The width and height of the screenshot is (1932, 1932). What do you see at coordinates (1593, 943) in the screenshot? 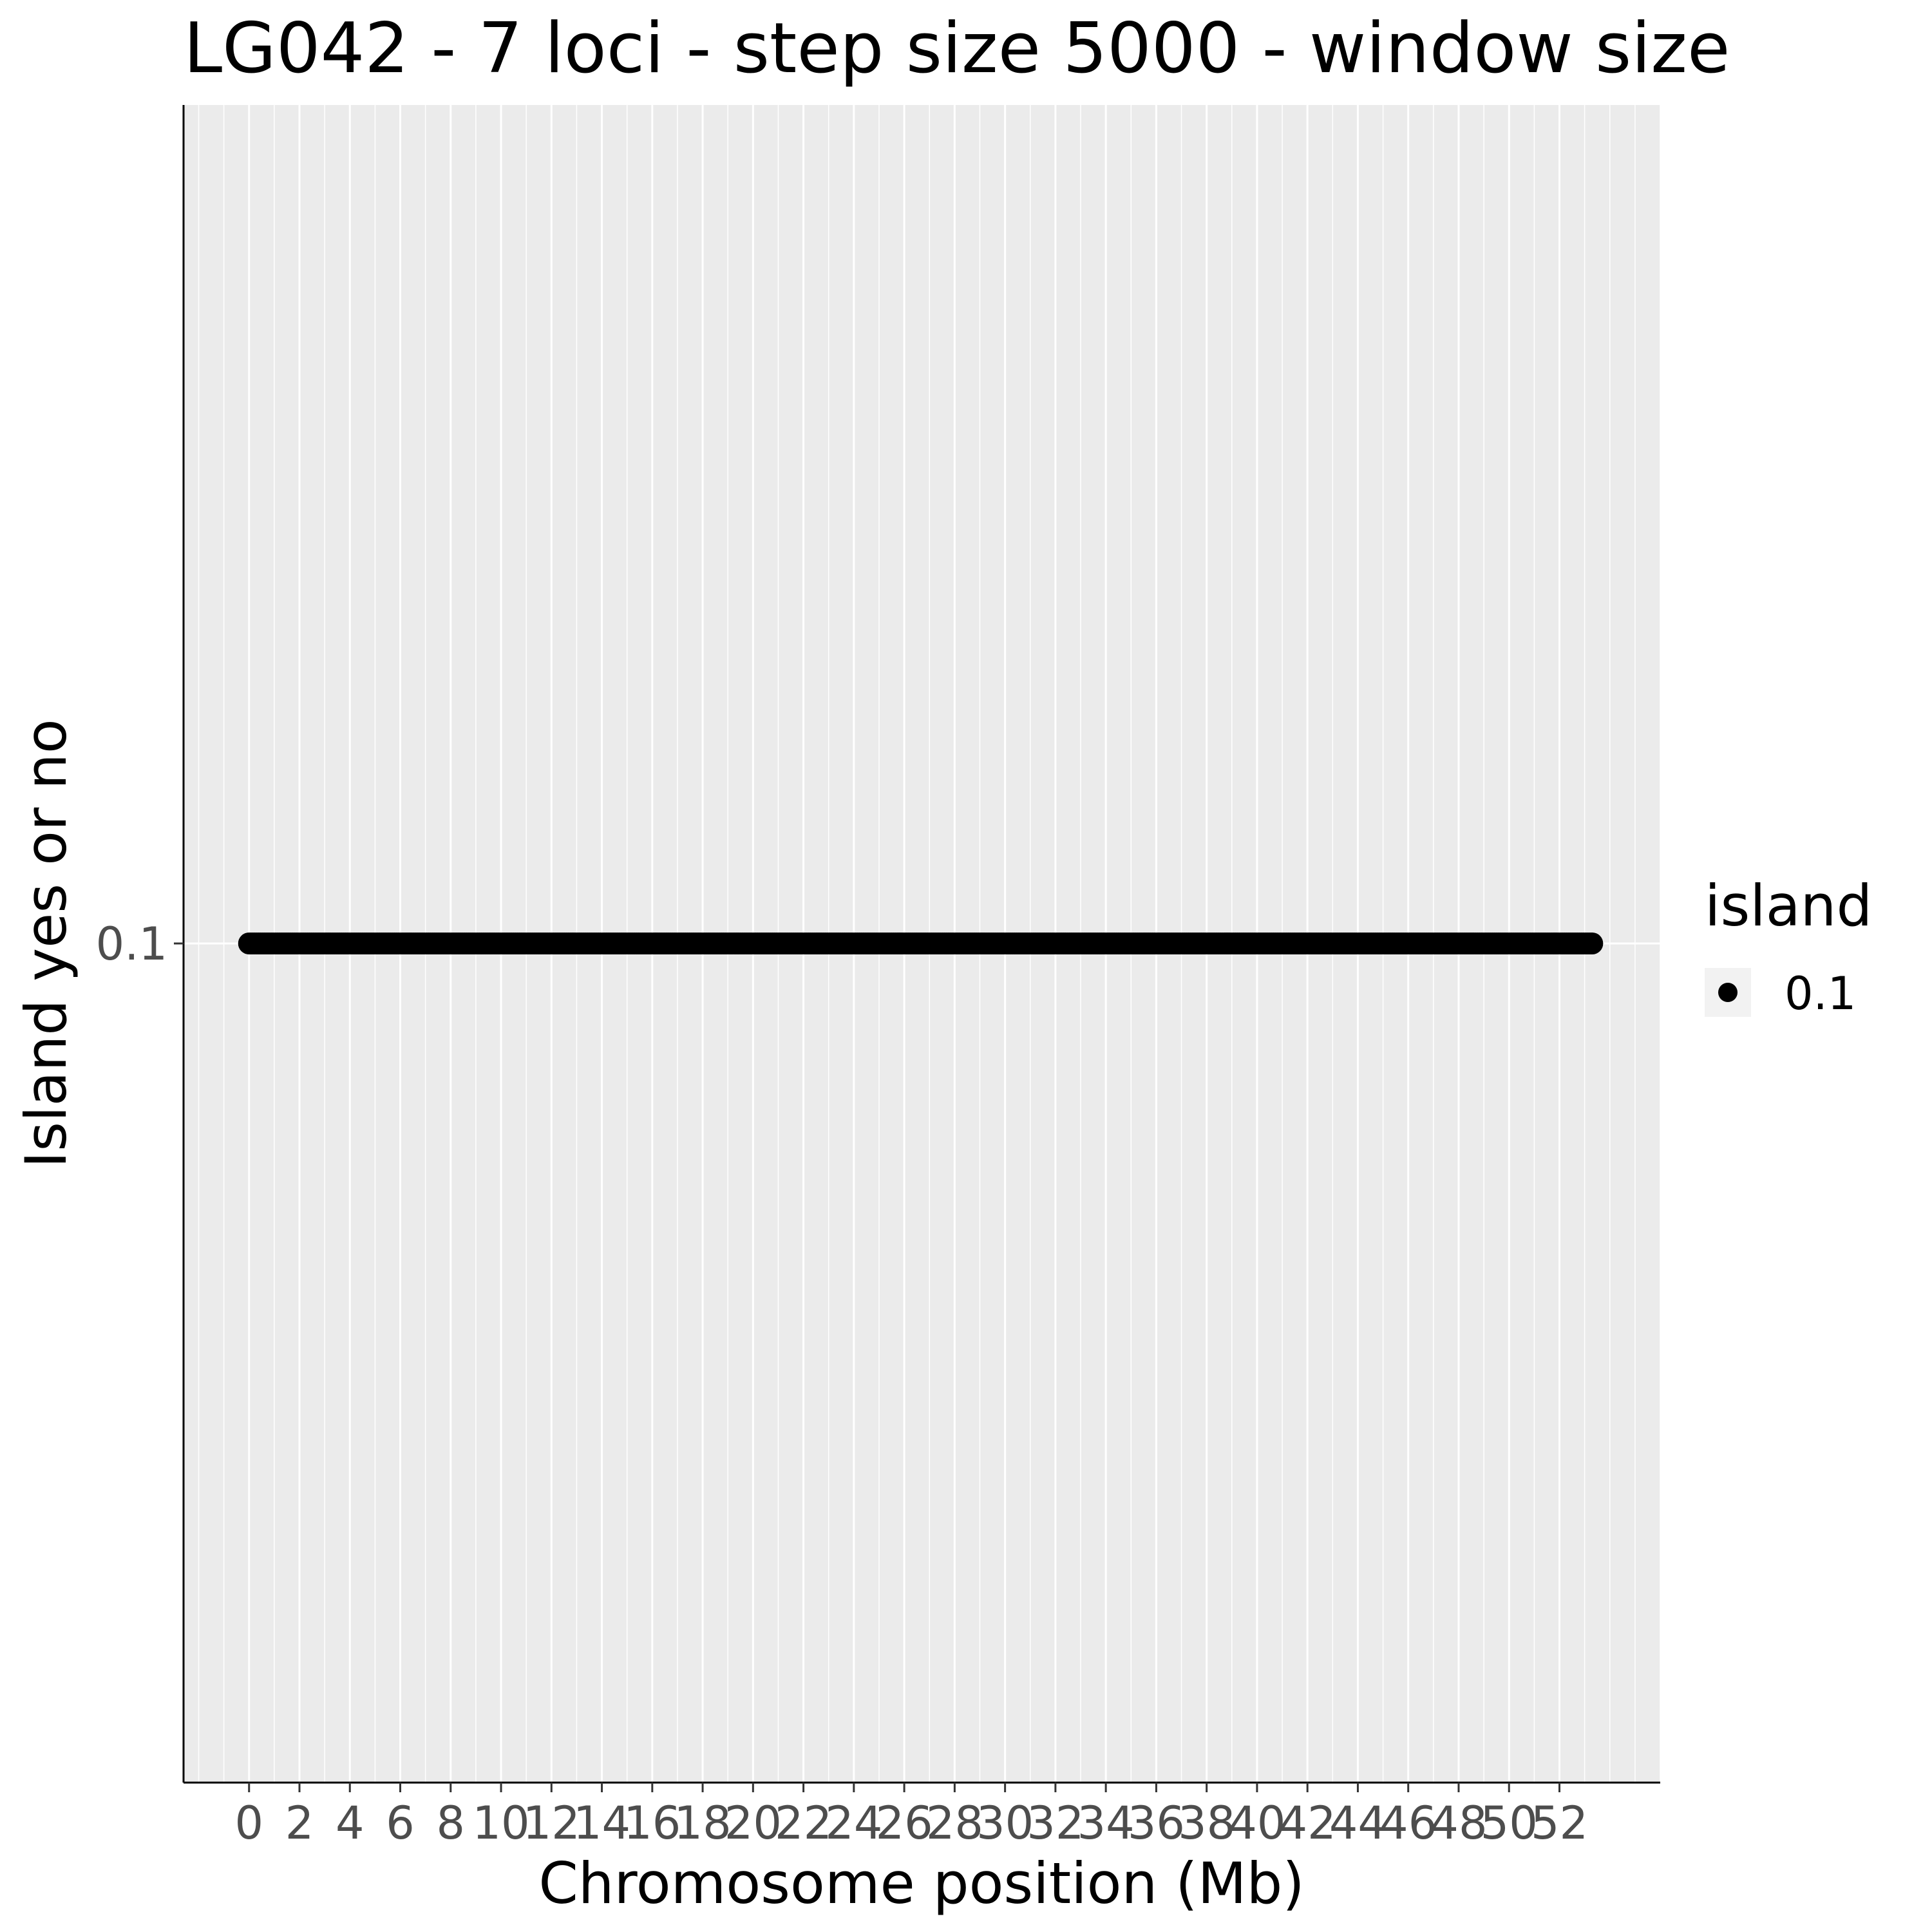
I see `data-point` at bounding box center [1593, 943].